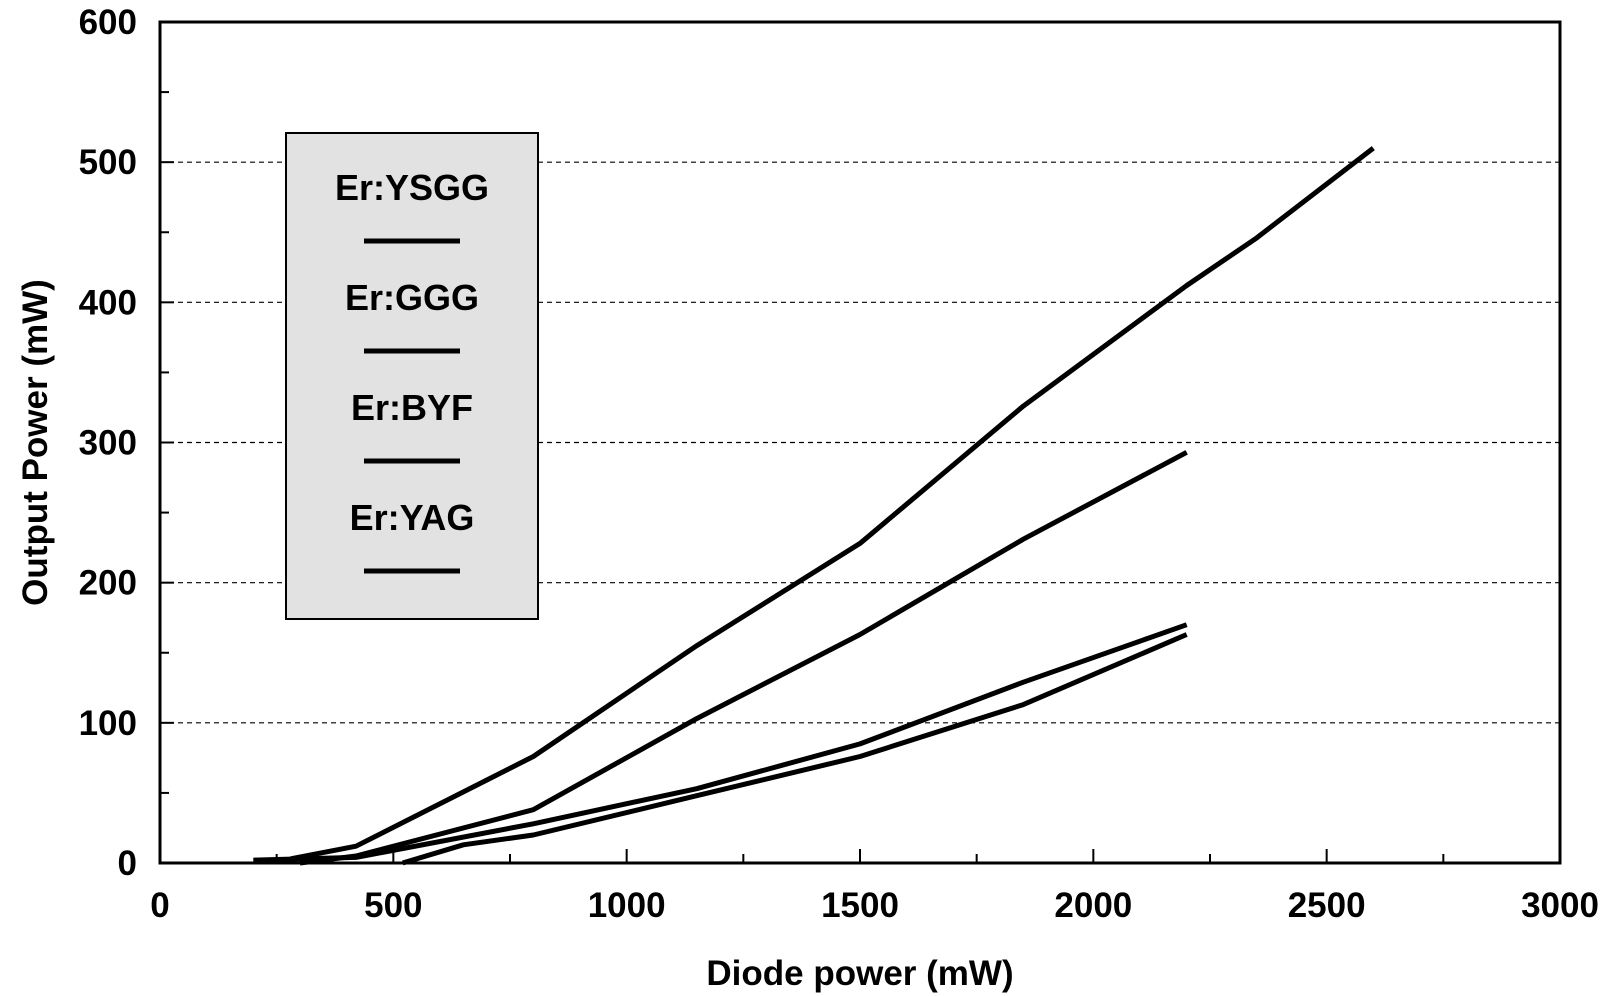  I want to click on y-tick-label: 400, so click(108, 302).